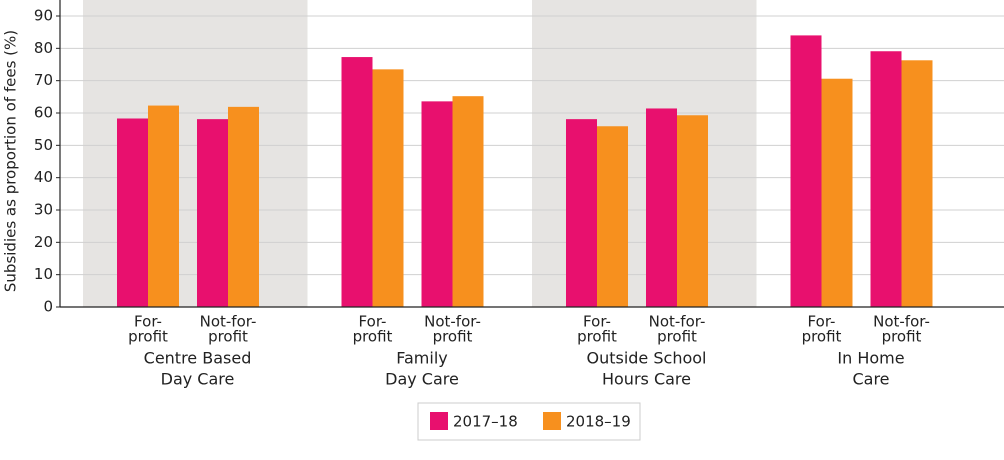 This screenshot has height=460, width=1004. I want to click on group-label: Family, so click(421, 358).